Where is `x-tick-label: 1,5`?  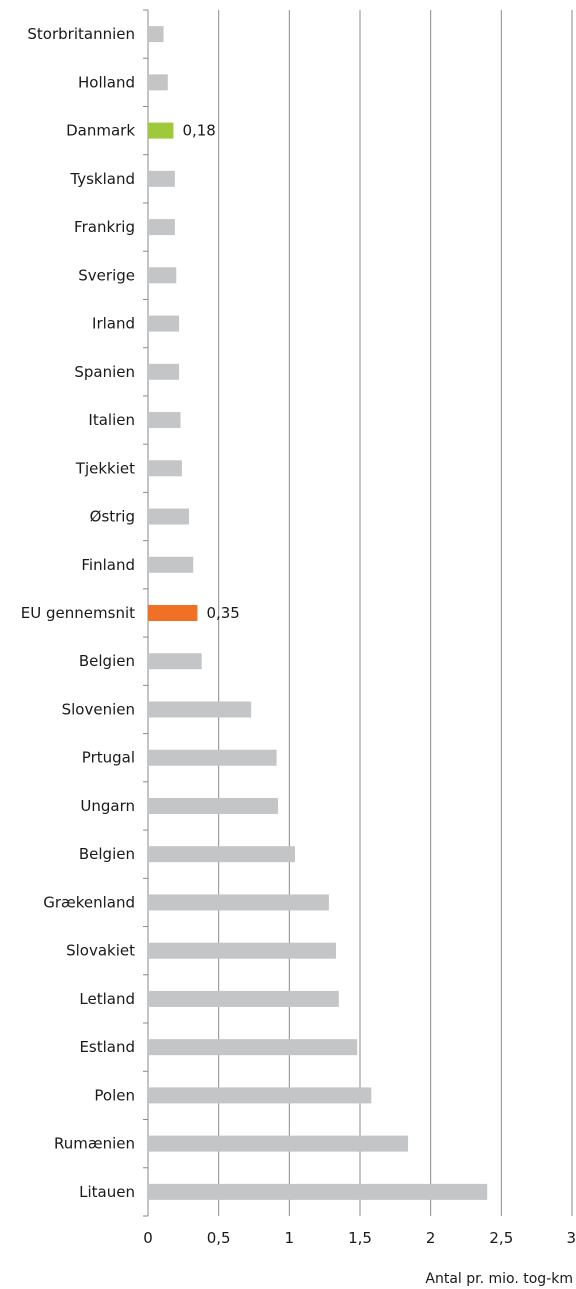 x-tick-label: 1,5 is located at coordinates (360, 1238).